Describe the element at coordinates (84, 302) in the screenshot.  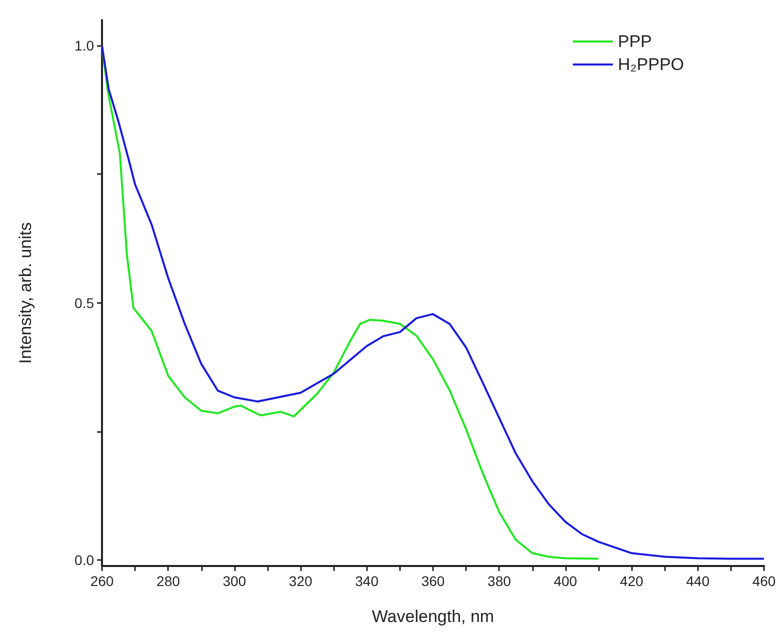
I see `y-tick-label: 0.5` at that location.